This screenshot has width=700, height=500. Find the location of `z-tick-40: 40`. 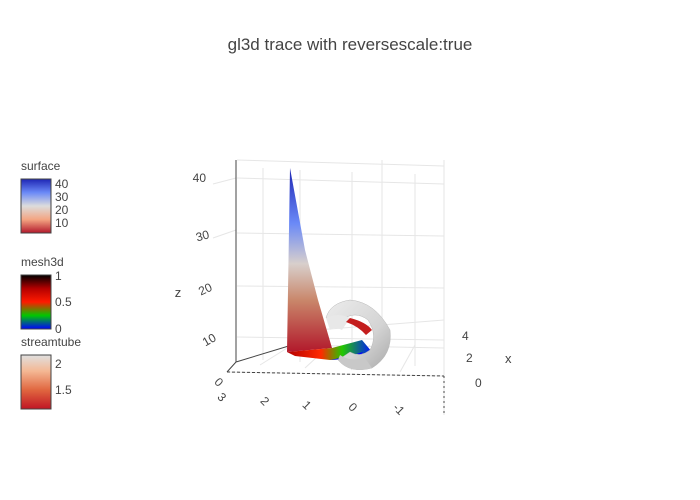

z-tick-40: 40 is located at coordinates (200, 178).